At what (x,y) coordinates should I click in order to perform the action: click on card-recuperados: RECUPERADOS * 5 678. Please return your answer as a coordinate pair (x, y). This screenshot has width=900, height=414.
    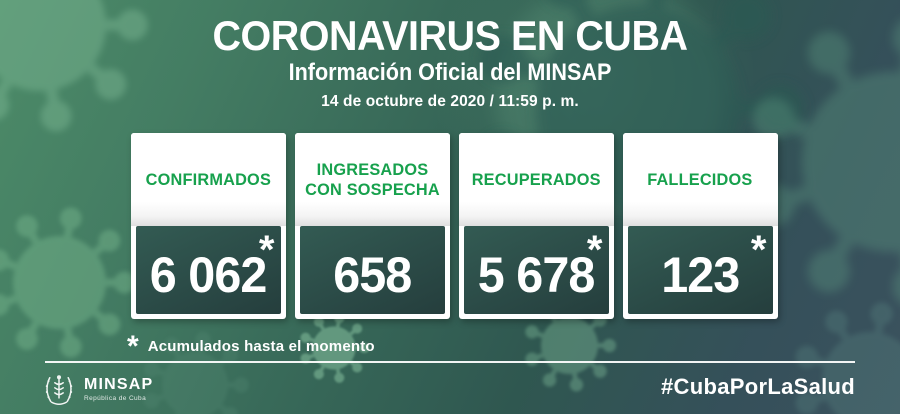
    Looking at the image, I should click on (536, 226).